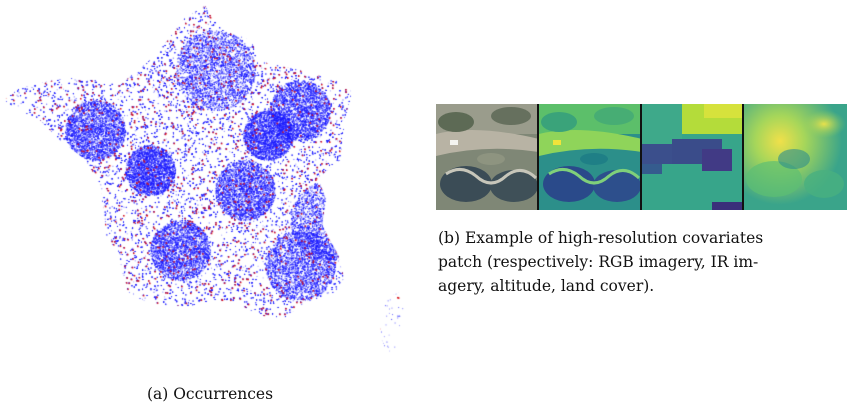 The height and width of the screenshot is (412, 847). I want to click on land-cover-tile, so click(795, 157).